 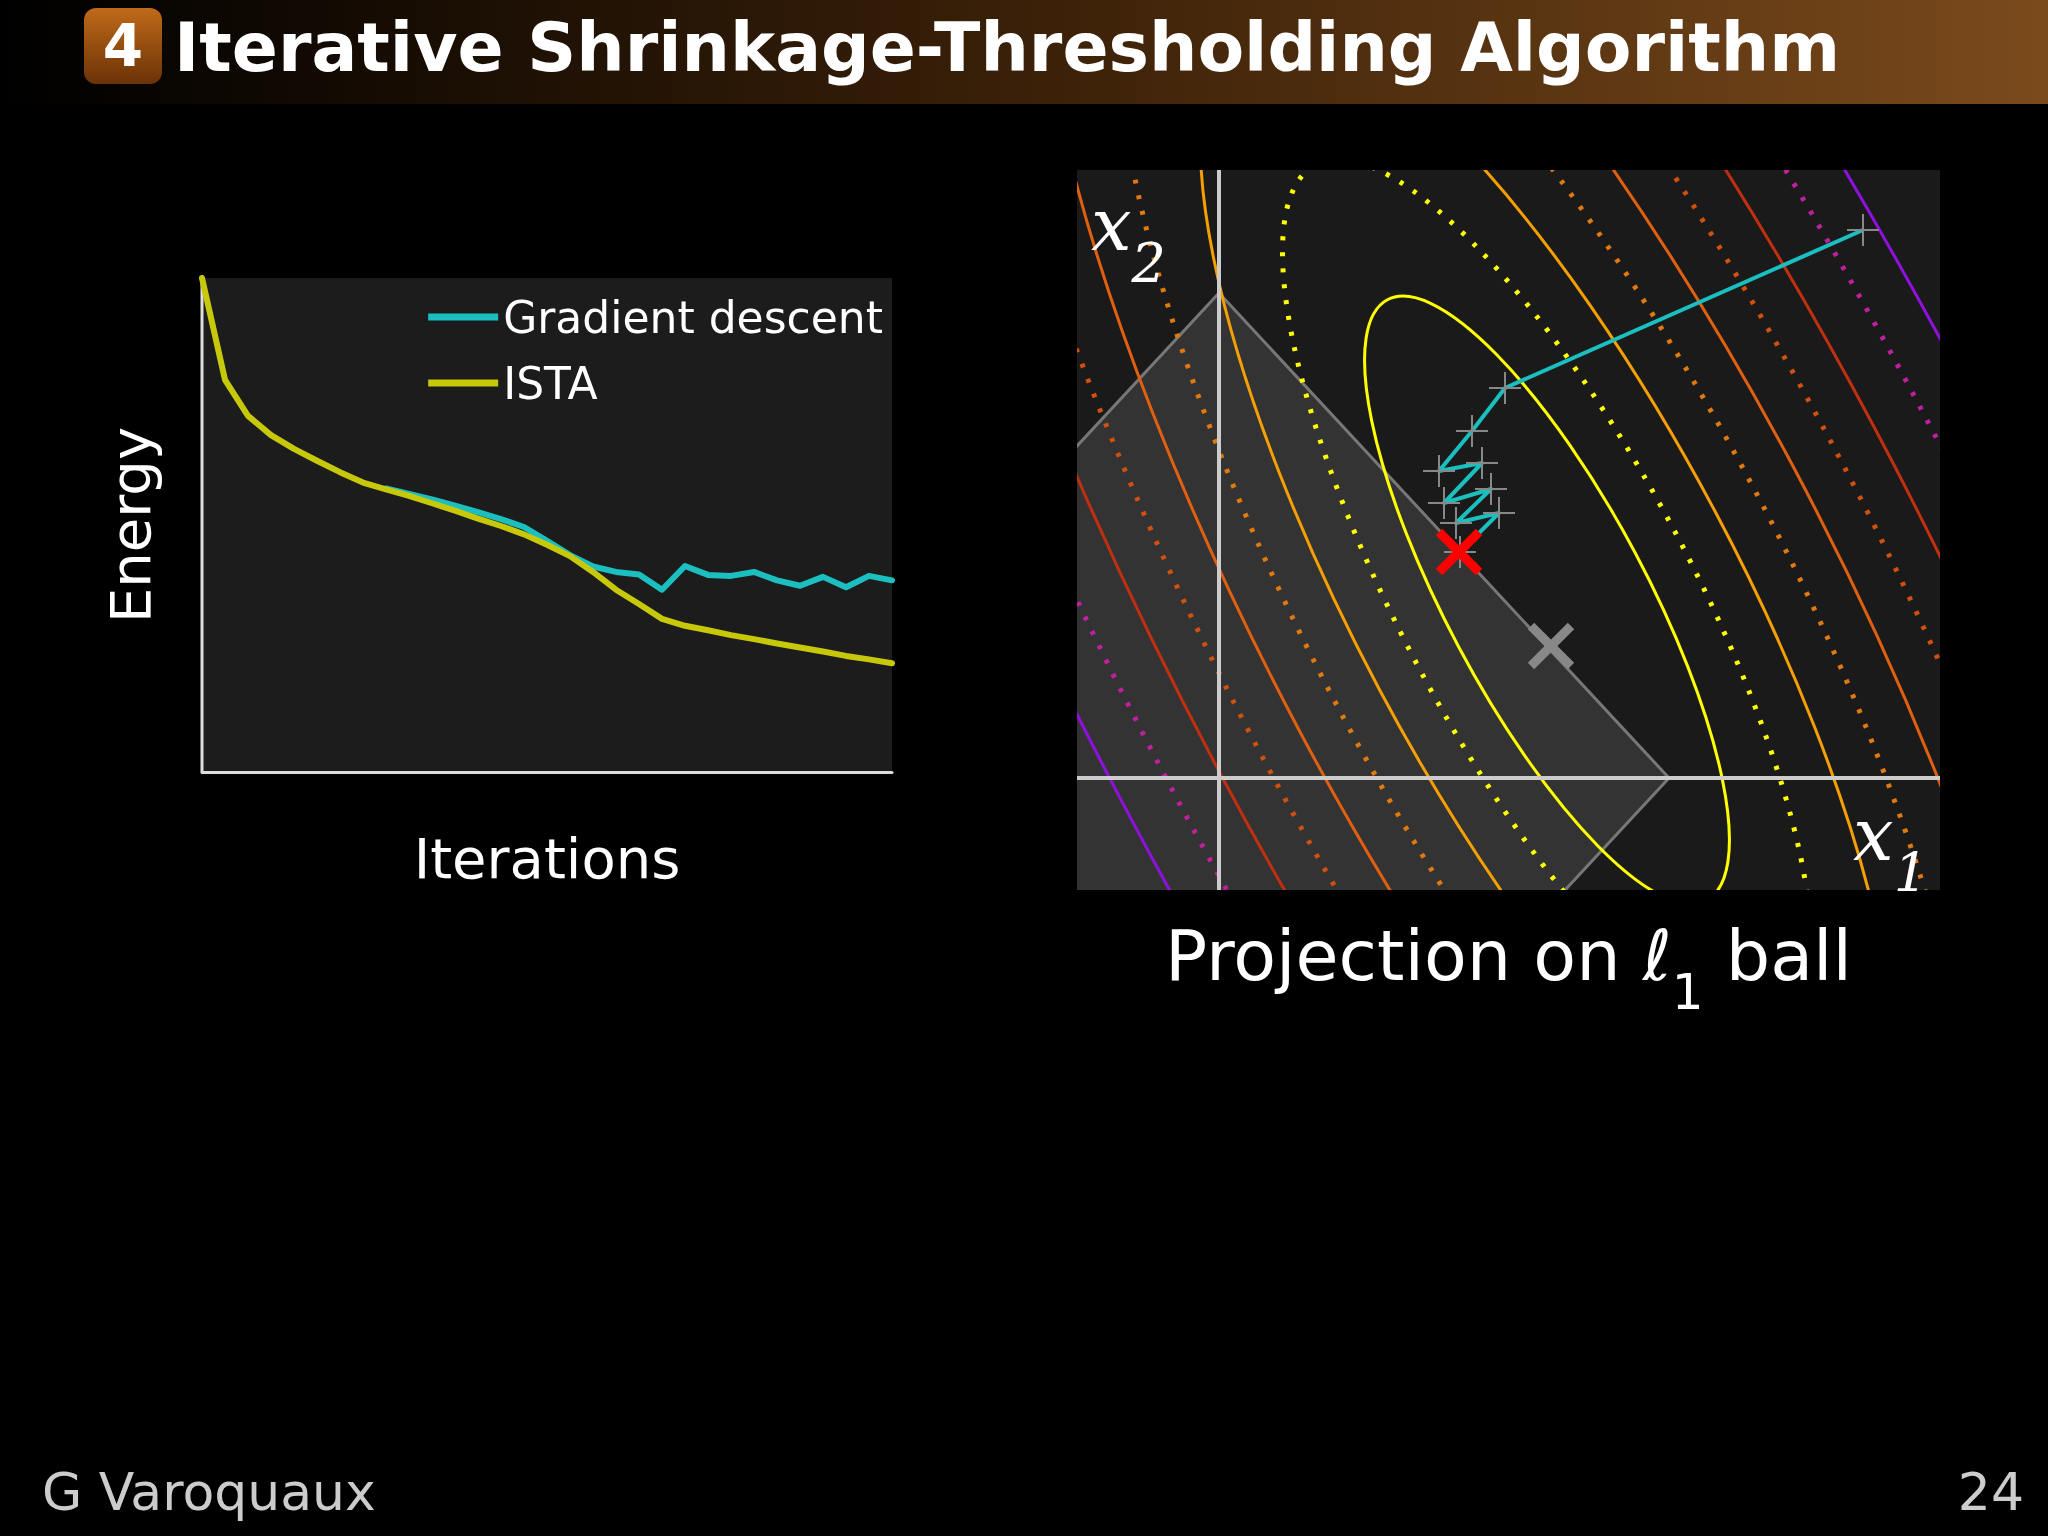 I want to click on y-axis-title: Energy, so click(x=130, y=525).